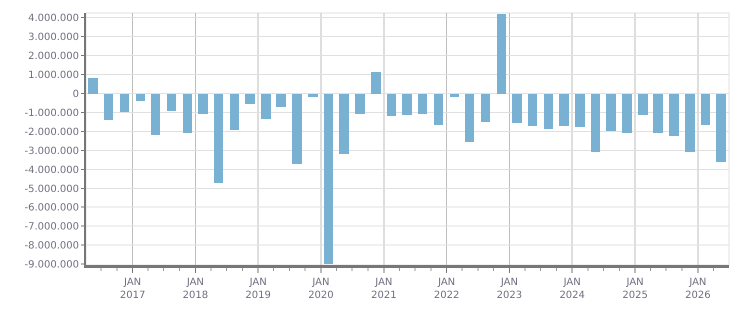  Describe the element at coordinates (698, 289) in the screenshot. I see `x-tick-label: JAN 2026` at that location.